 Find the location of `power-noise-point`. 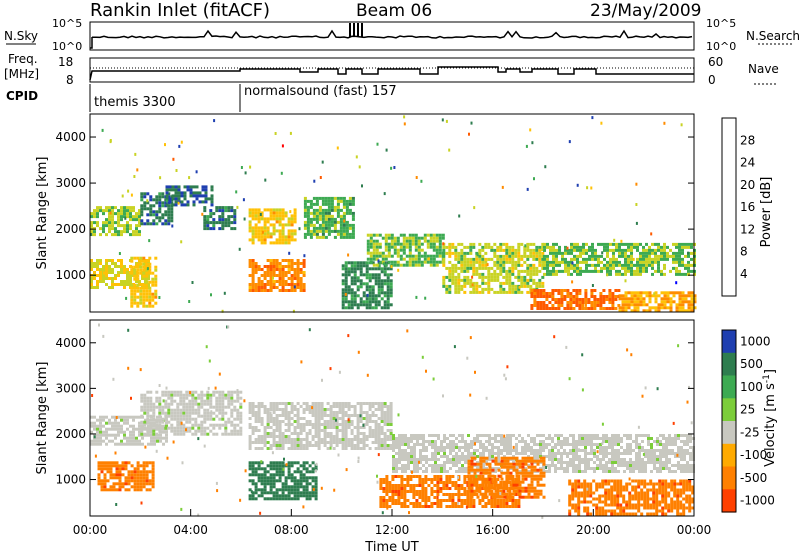

power-noise-point is located at coordinates (442, 120).